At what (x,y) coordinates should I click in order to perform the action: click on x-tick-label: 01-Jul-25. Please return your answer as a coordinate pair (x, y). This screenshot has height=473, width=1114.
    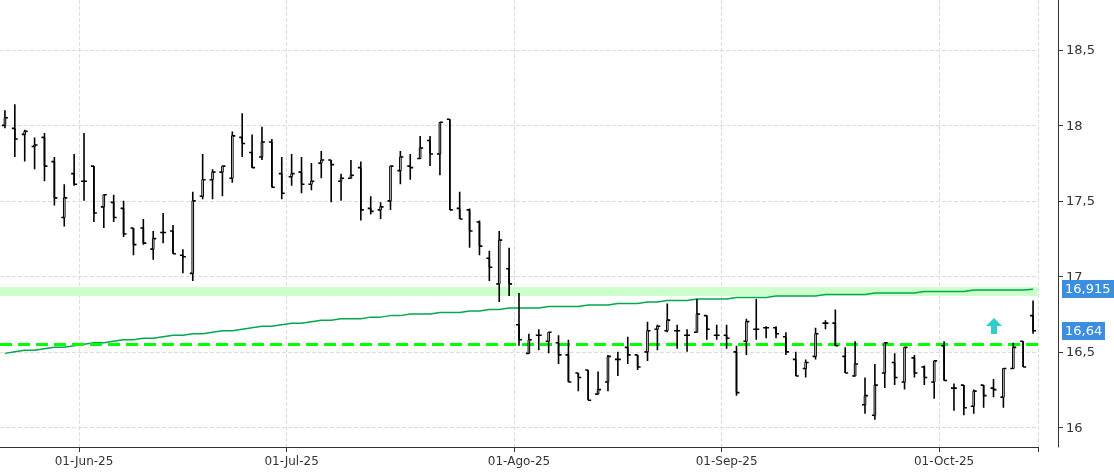
    Looking at the image, I should click on (291, 461).